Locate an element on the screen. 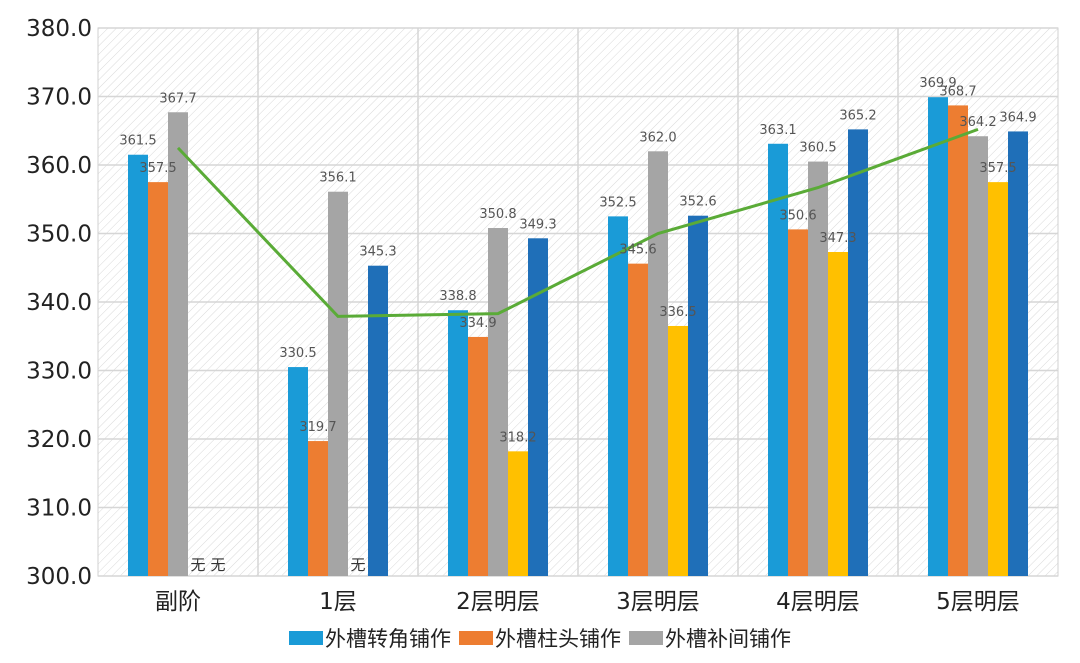 Image resolution: width=1080 pixels, height=663 pixels. data-label: 345.3 is located at coordinates (377, 252).